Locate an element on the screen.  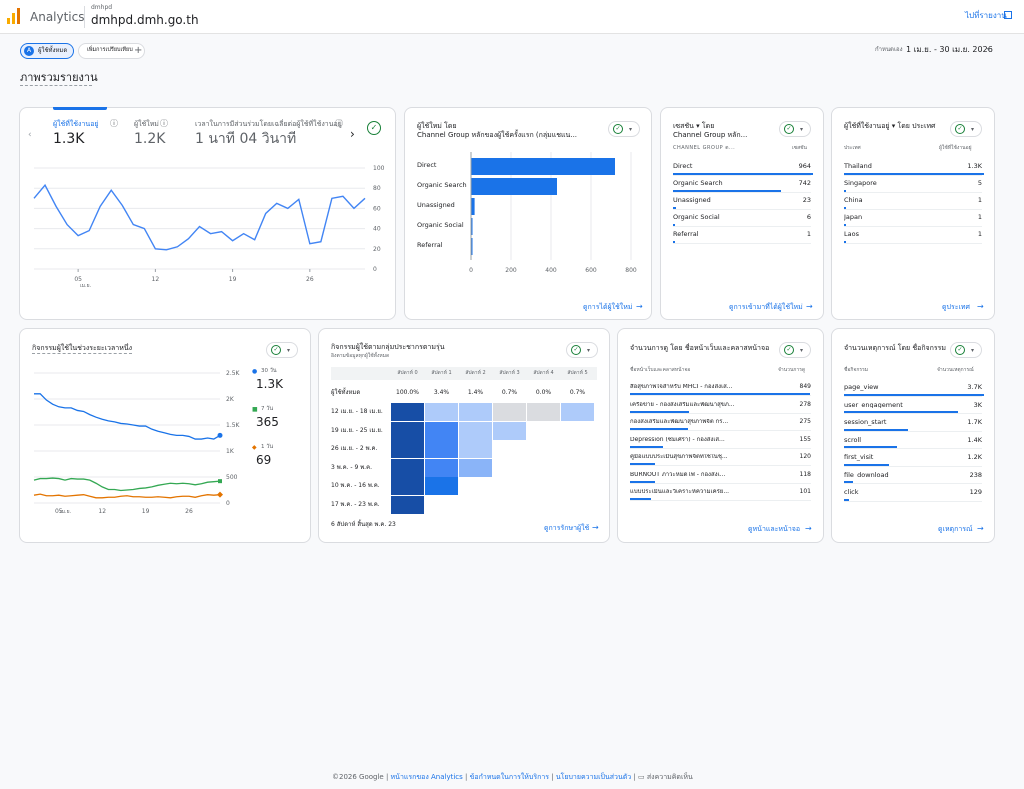
tab-new-users-label: ผู้ใช้ใหม่ is located at coordinates (146, 124).